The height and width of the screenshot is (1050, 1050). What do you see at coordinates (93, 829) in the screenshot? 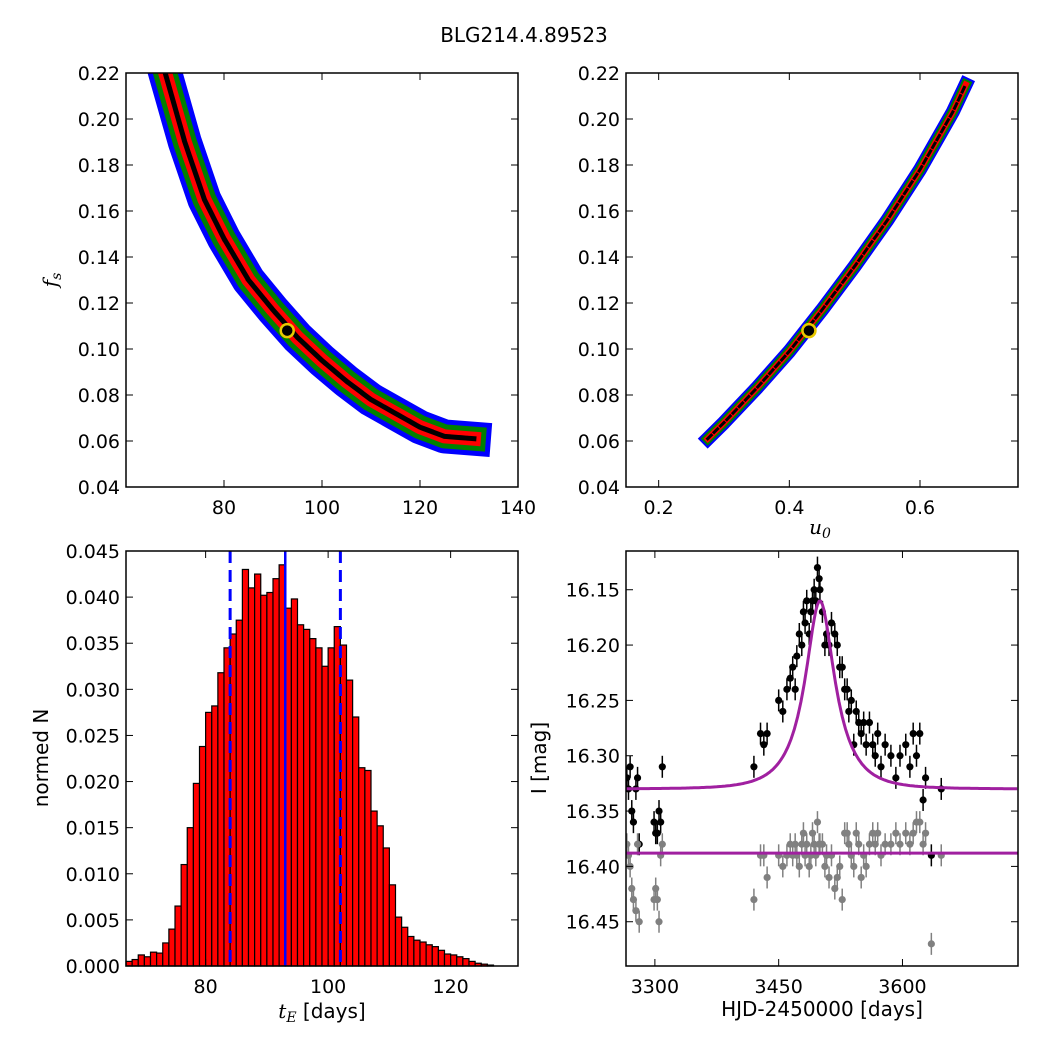
I see `y-tick-label: 0.015` at bounding box center [93, 829].